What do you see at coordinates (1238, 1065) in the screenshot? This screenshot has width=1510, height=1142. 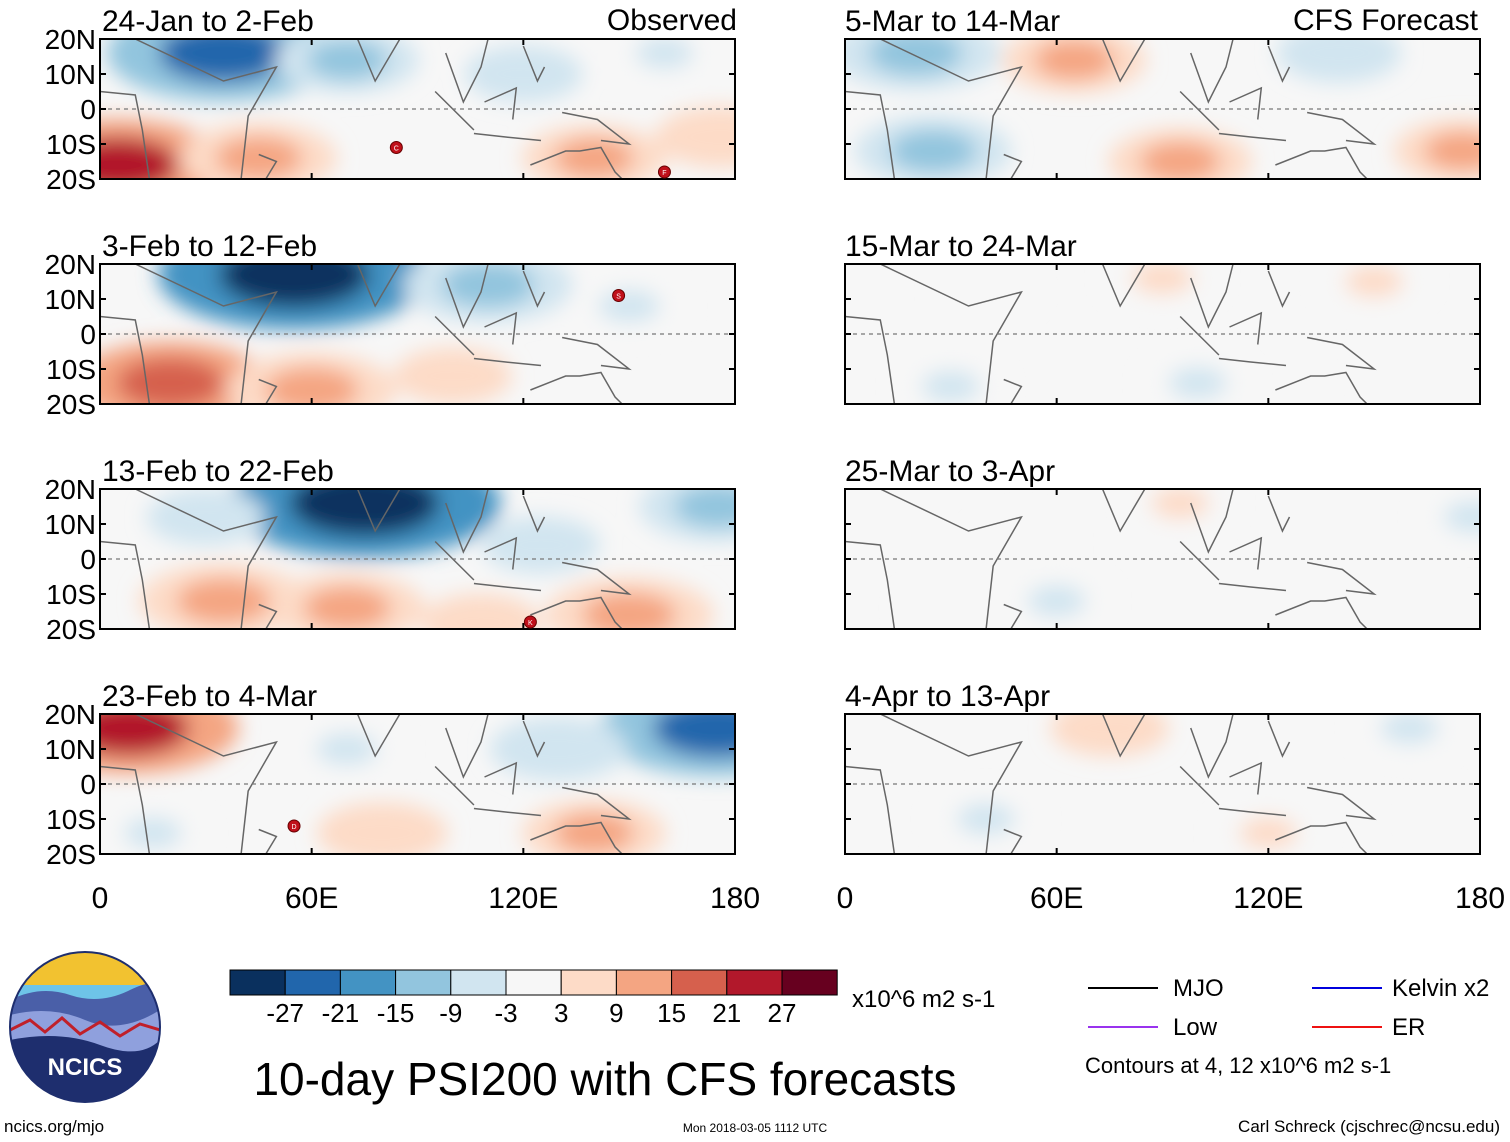 I see `contours-note: Contours at 4, 12 x10^6 m2 s-1` at bounding box center [1238, 1065].